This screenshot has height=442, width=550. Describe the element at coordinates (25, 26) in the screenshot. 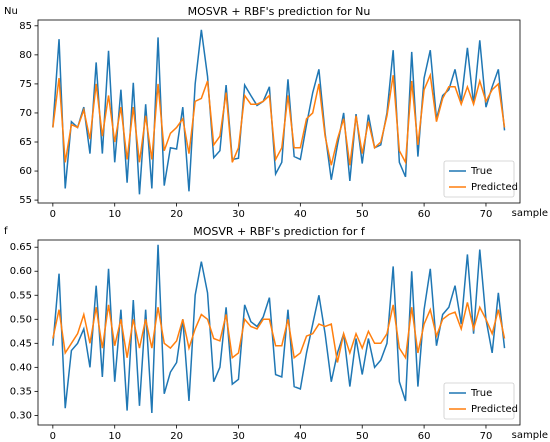

I see `y-tick-label: 85` at that location.